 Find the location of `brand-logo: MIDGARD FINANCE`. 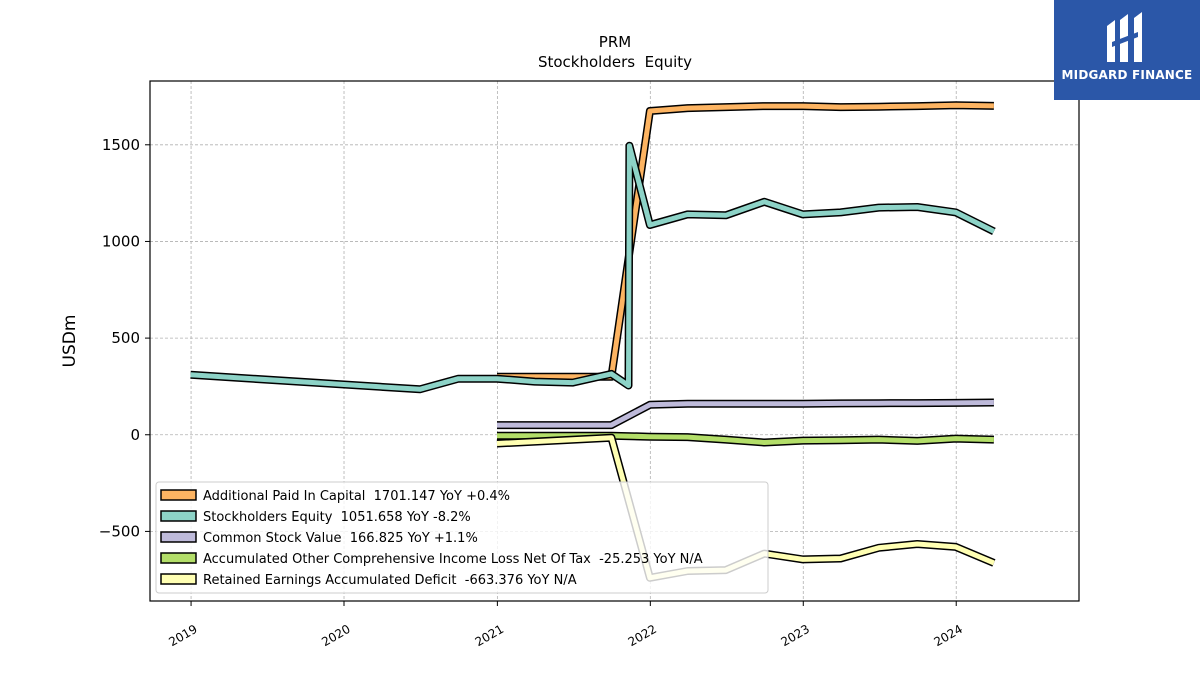

brand-logo: MIDGARD FINANCE is located at coordinates (1127, 50).